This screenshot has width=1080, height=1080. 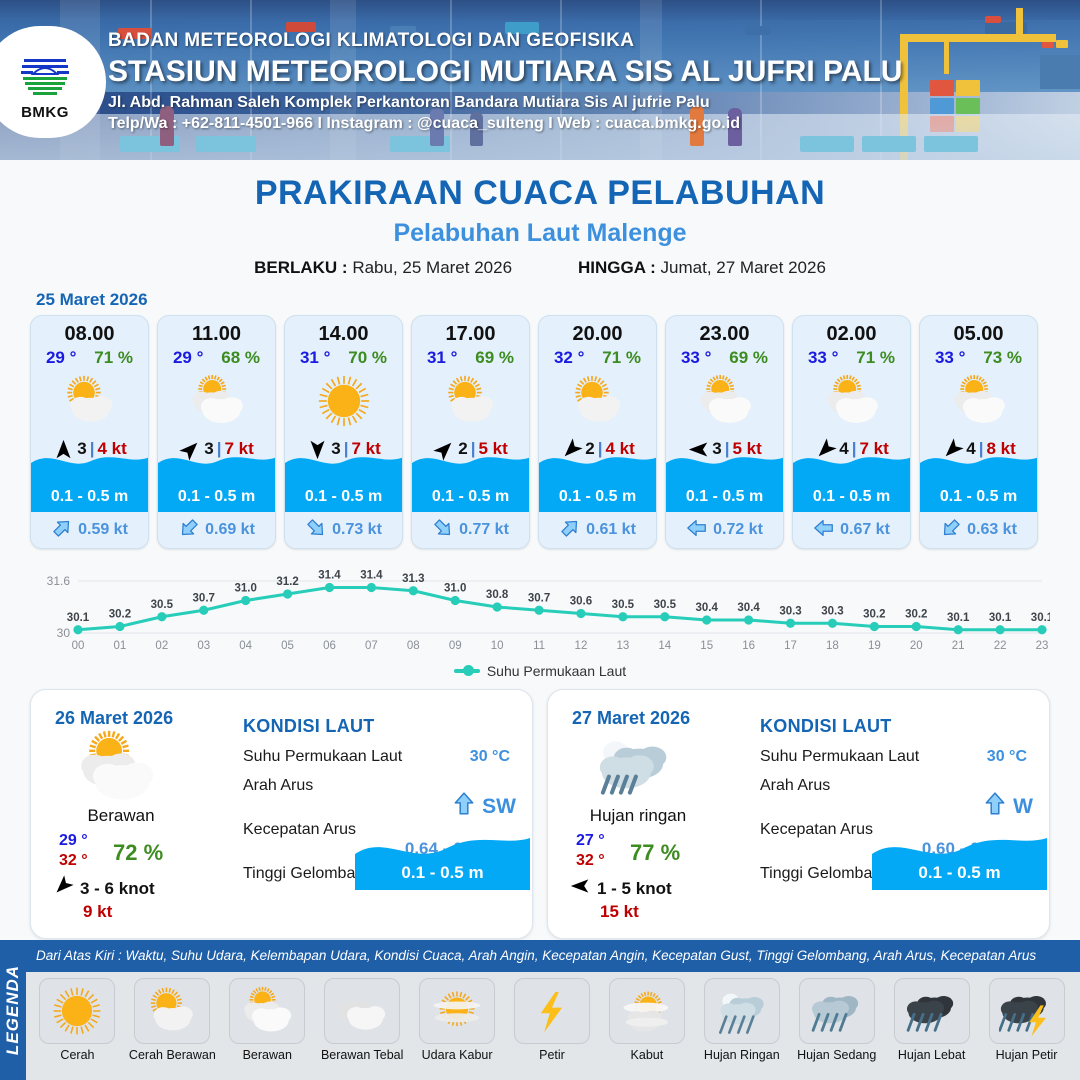 I want to click on seat, so click(x=889, y=144).